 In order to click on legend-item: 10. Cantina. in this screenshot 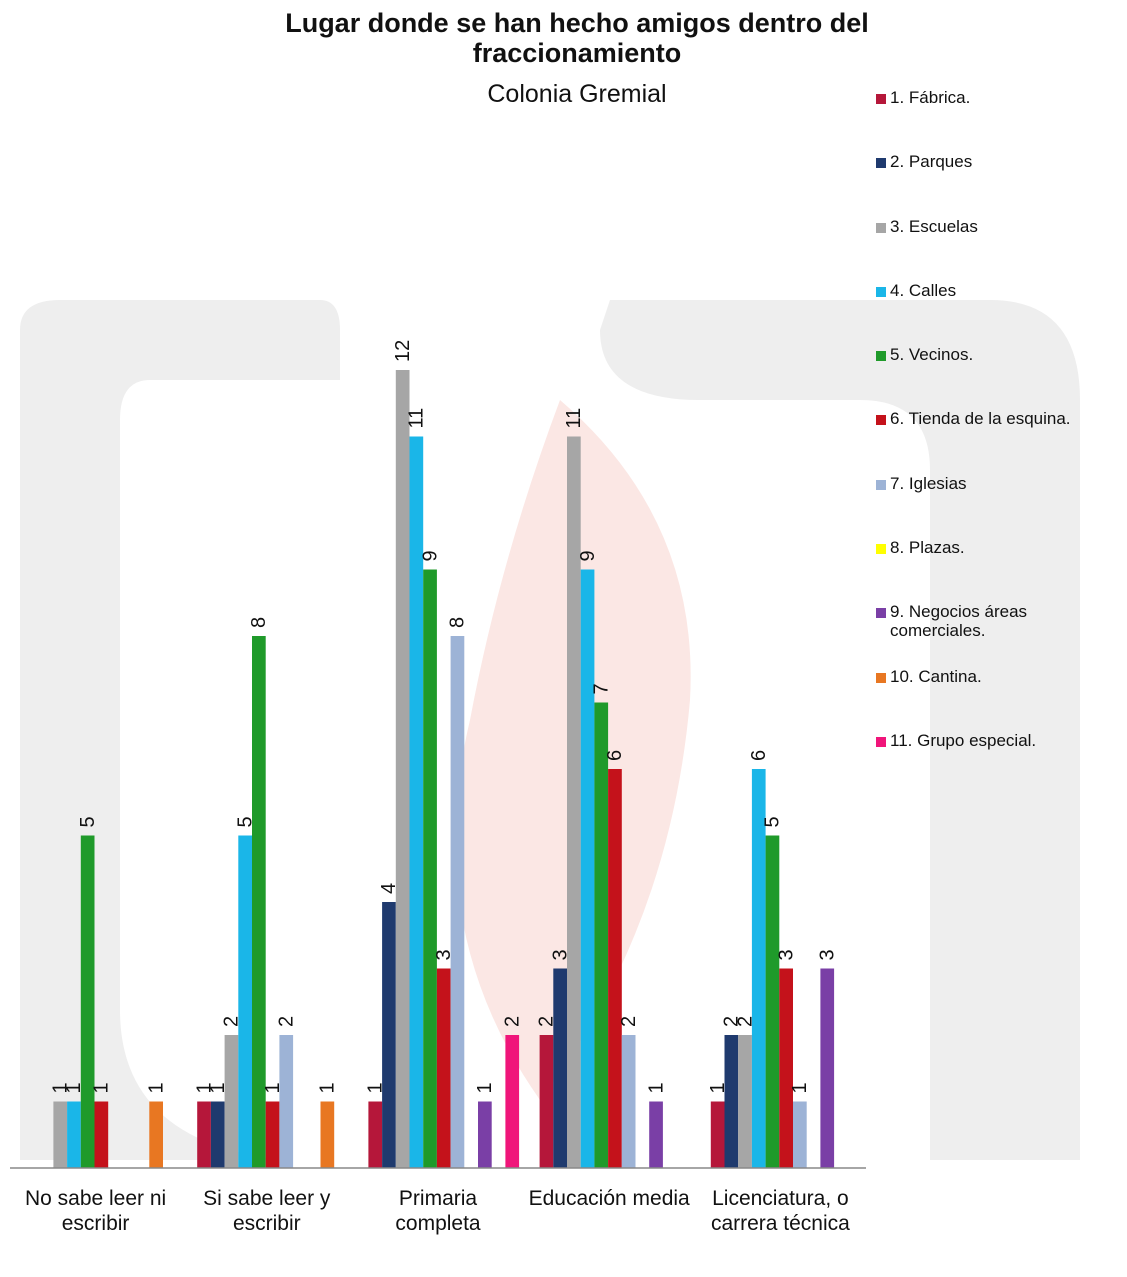, I will do `click(1001, 699)`.